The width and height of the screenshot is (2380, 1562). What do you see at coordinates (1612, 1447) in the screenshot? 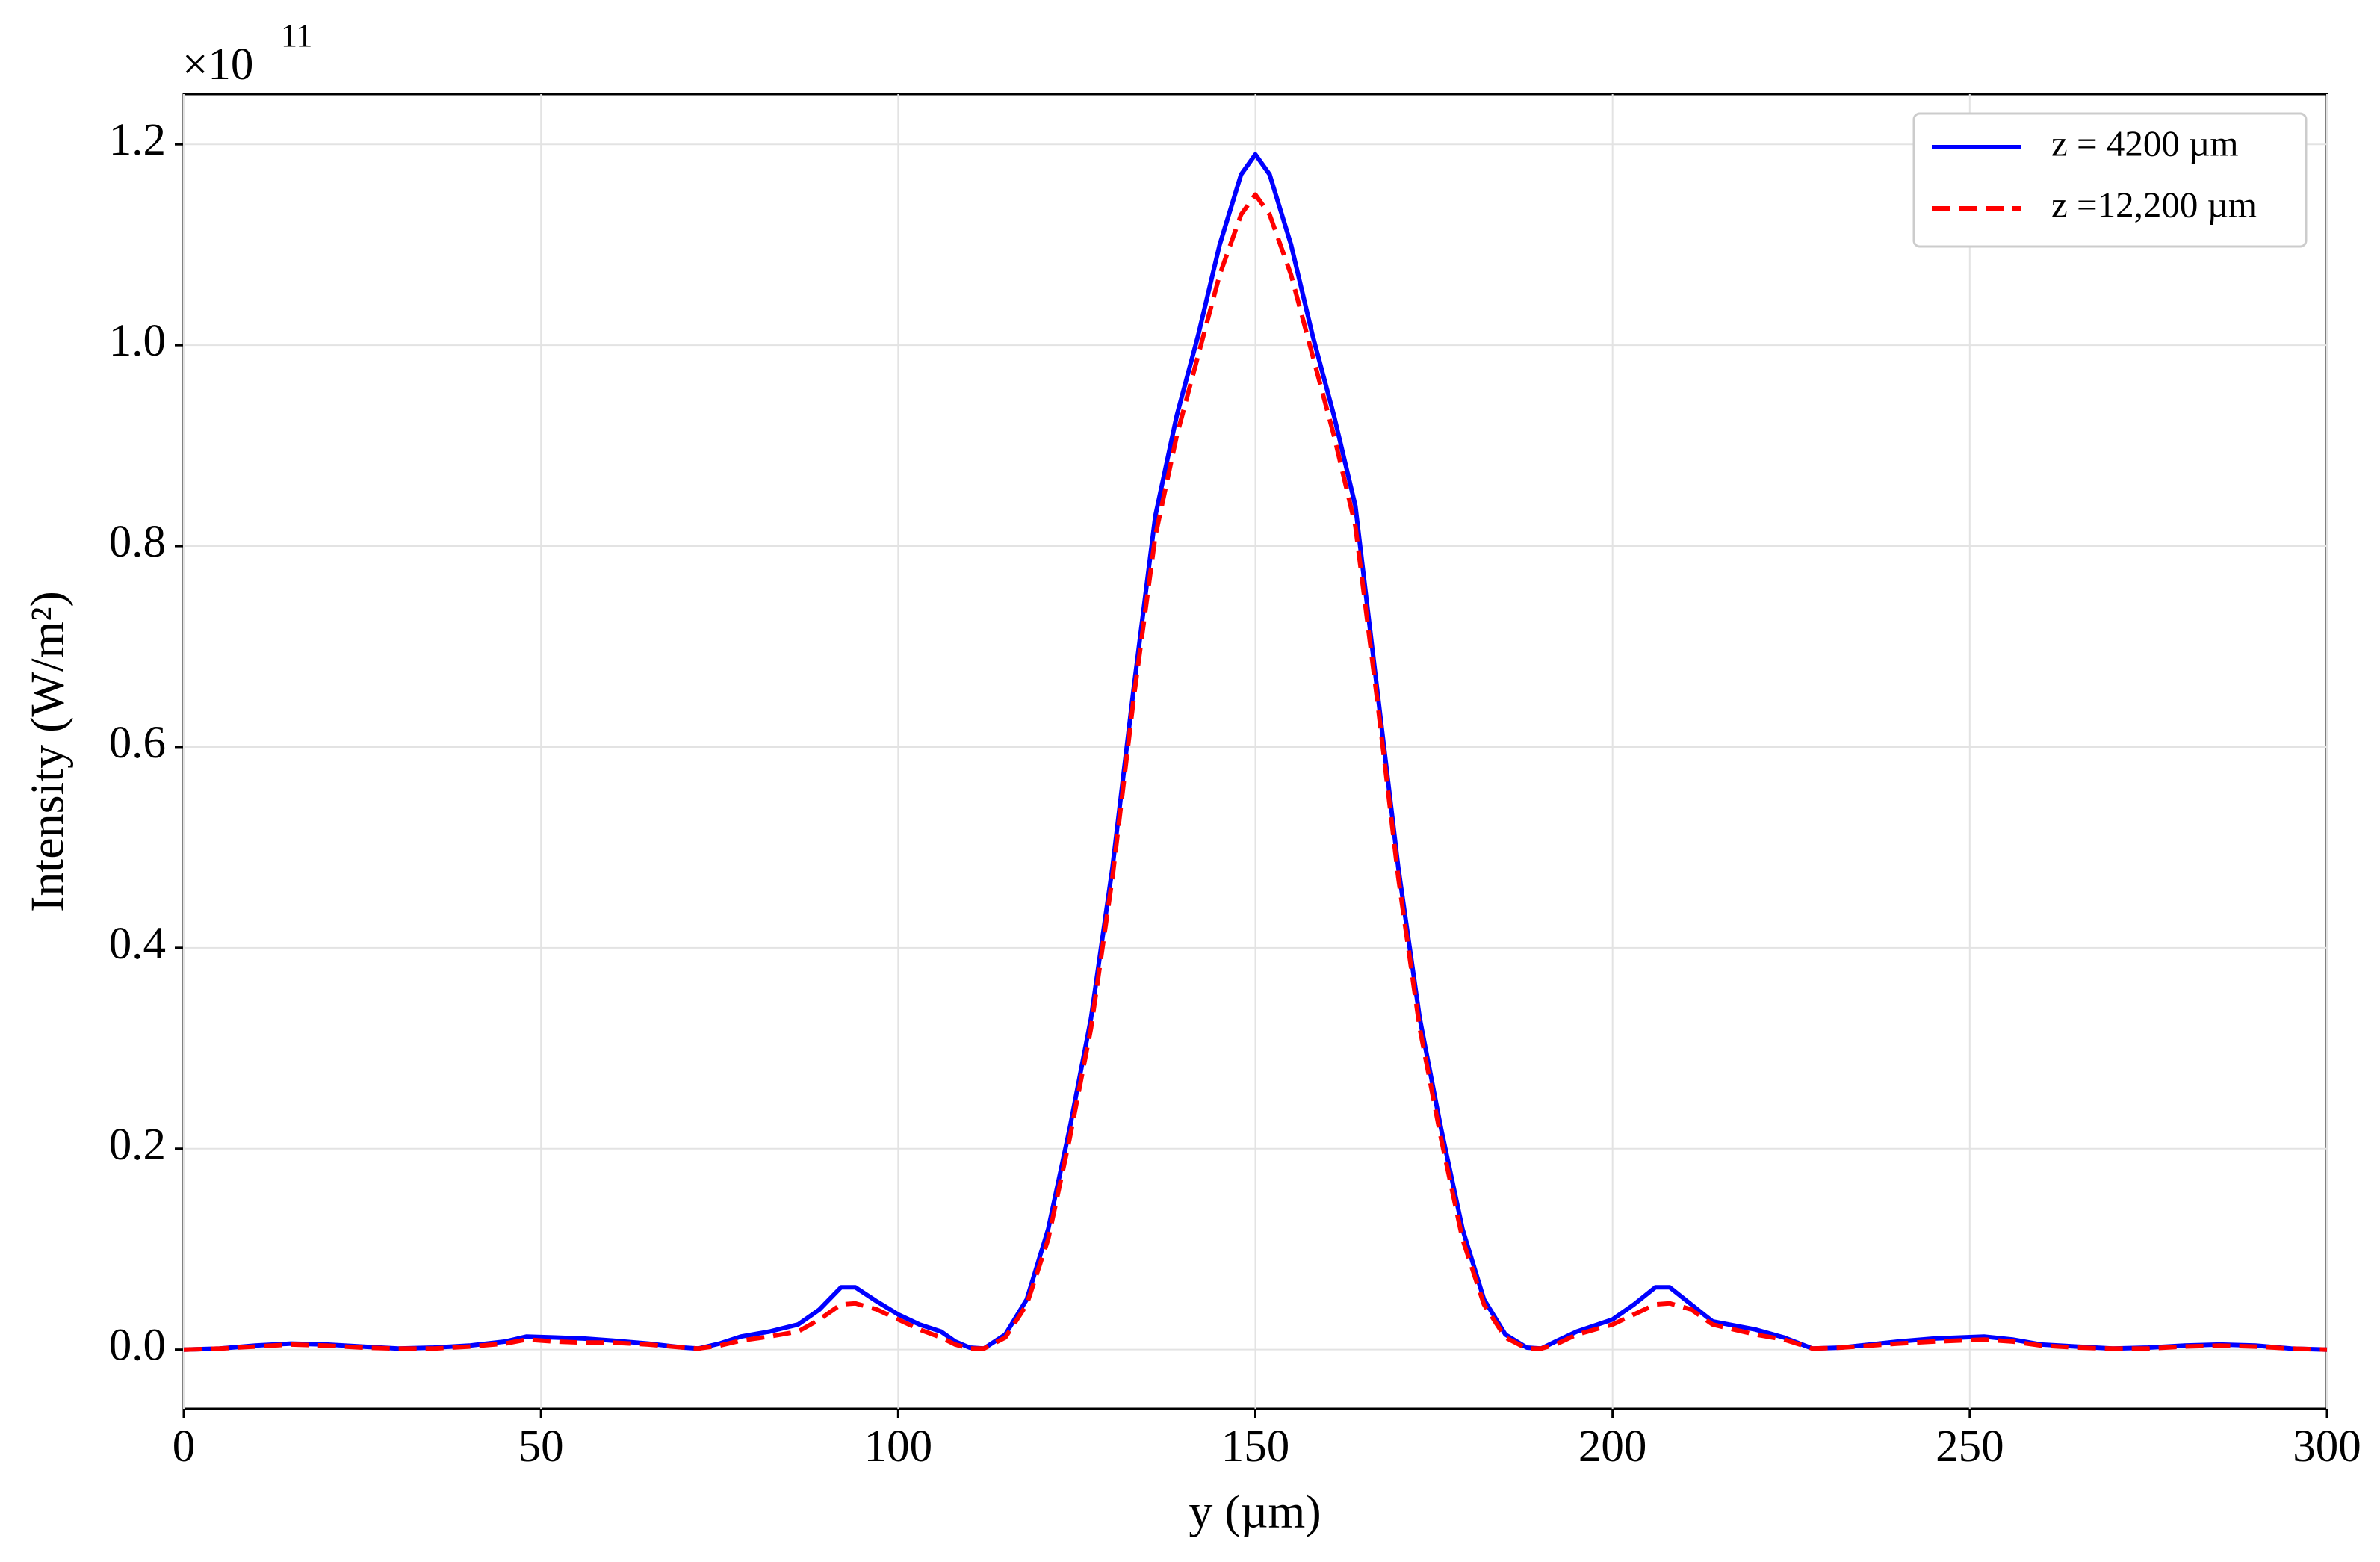
I see `x-tick-label: 200` at bounding box center [1612, 1447].